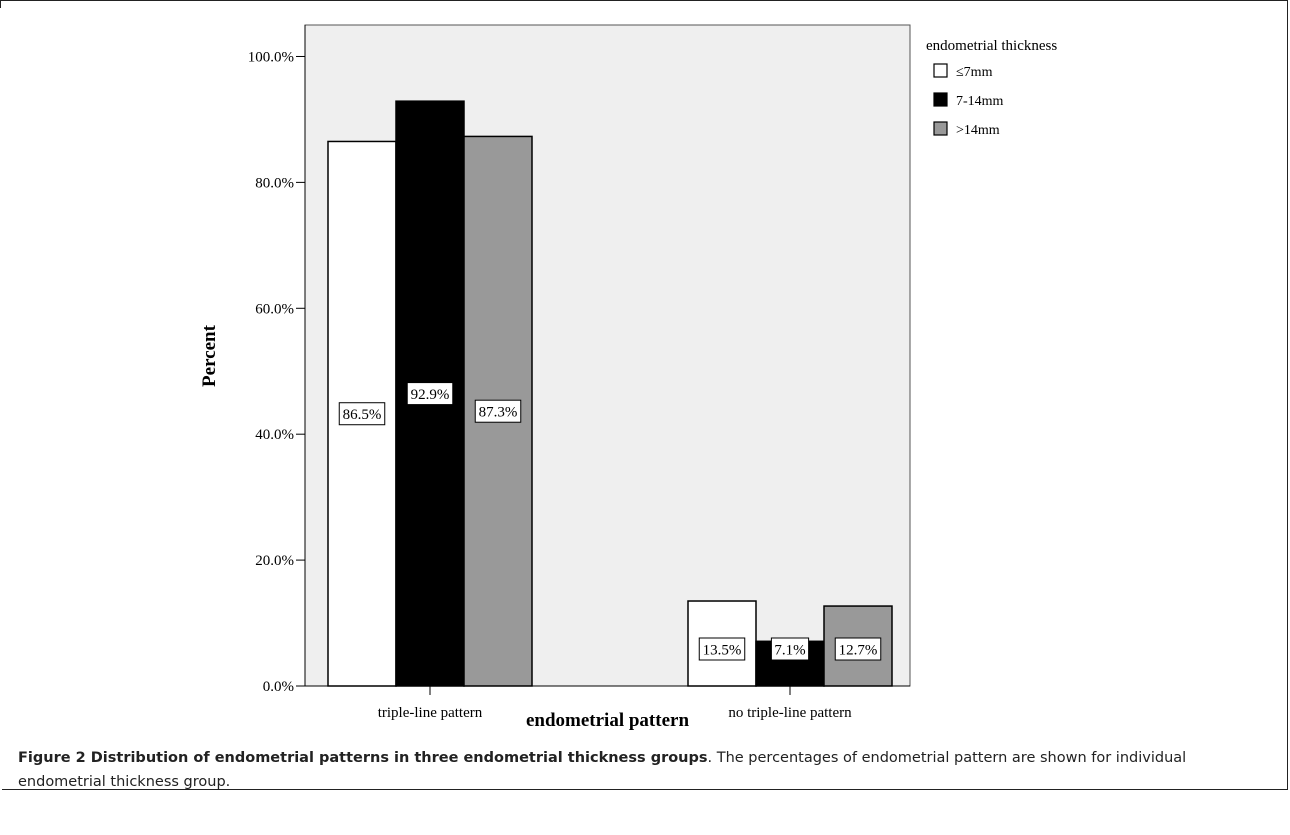 This screenshot has width=1290, height=835. Describe the element at coordinates (991, 88) in the screenshot. I see `legend: endometrial thickness ≤7mm 7-14mm >14mm` at that location.